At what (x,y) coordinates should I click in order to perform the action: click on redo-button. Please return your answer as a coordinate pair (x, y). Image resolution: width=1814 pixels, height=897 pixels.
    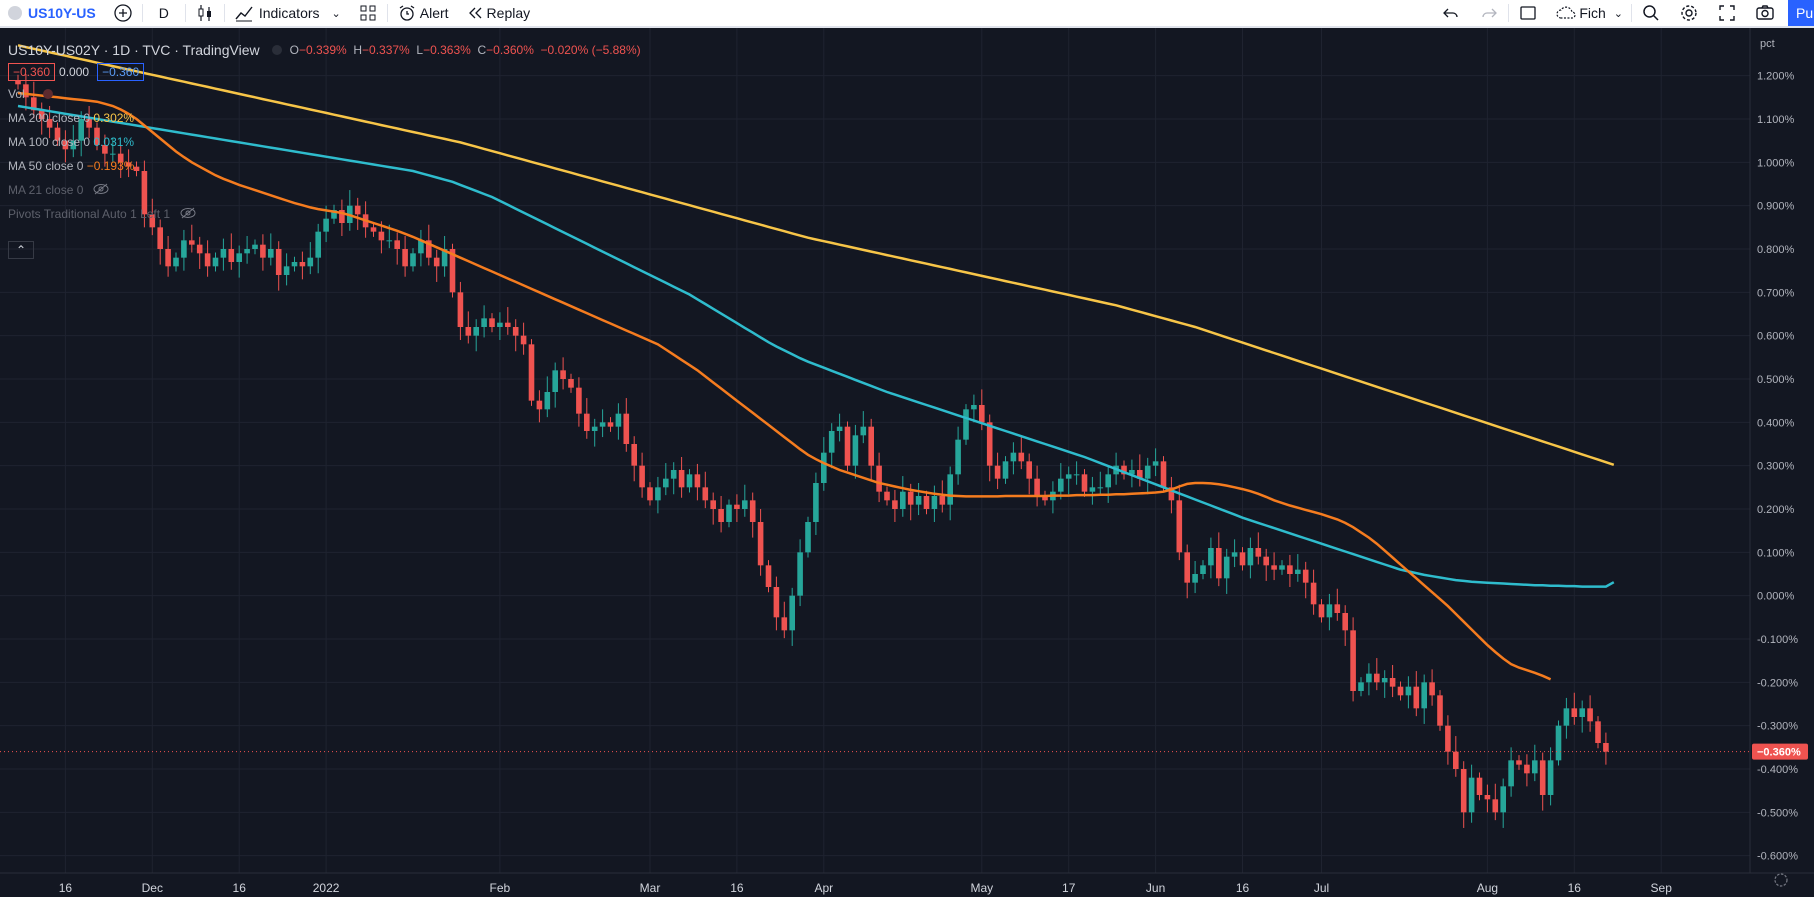
    Looking at the image, I should click on (1489, 13).